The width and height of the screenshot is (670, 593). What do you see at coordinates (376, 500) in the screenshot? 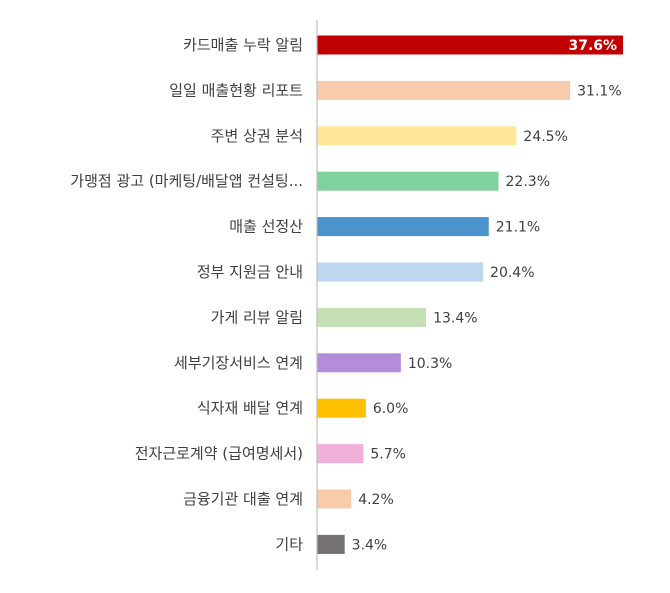
I see `value-label: 4.2%` at bounding box center [376, 500].